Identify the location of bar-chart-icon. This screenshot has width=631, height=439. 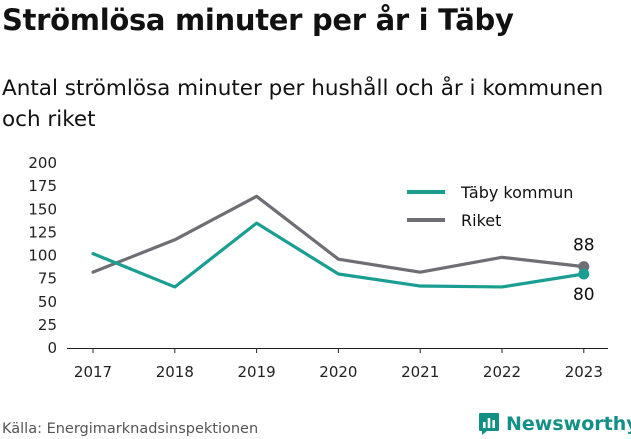
(489, 424).